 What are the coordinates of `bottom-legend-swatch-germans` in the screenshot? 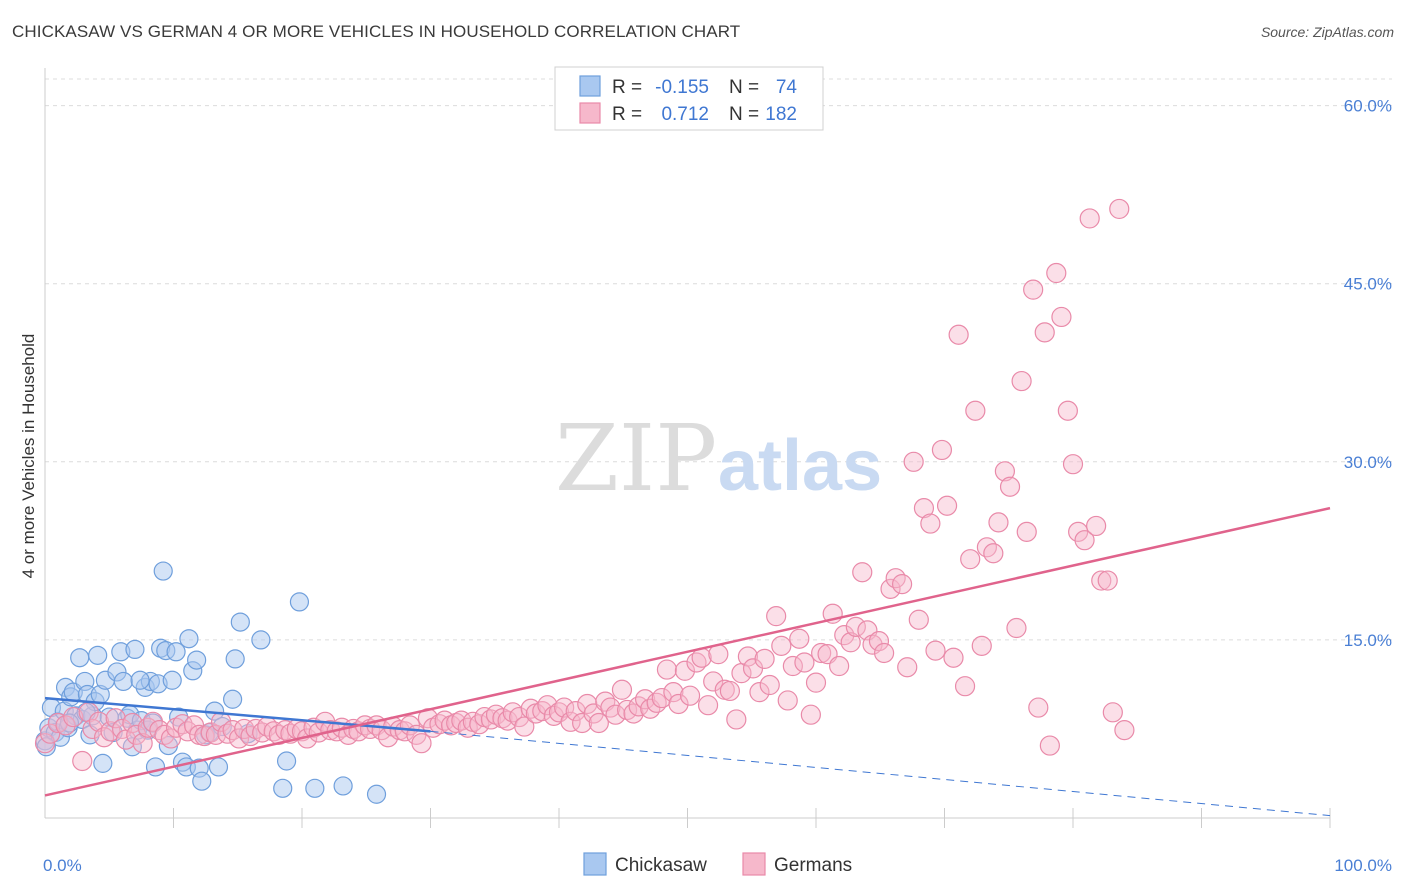 It's located at (754, 864).